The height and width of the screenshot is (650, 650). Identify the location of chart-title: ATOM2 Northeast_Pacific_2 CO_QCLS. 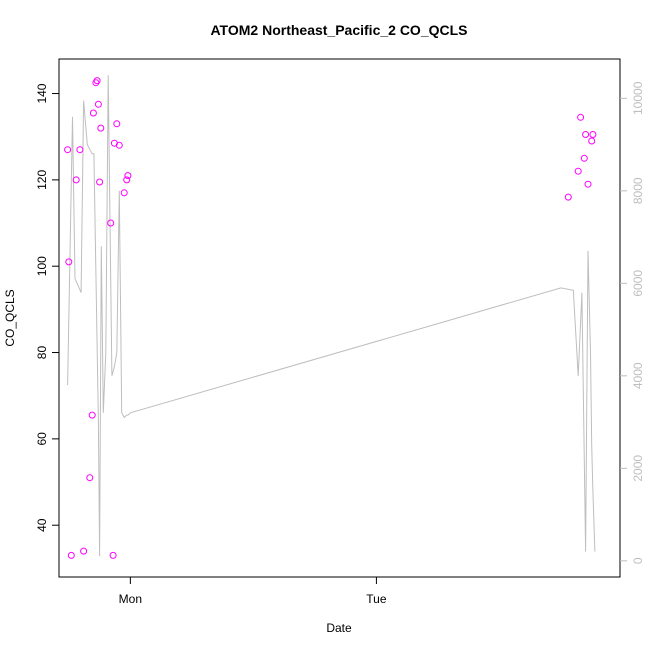
(338, 30).